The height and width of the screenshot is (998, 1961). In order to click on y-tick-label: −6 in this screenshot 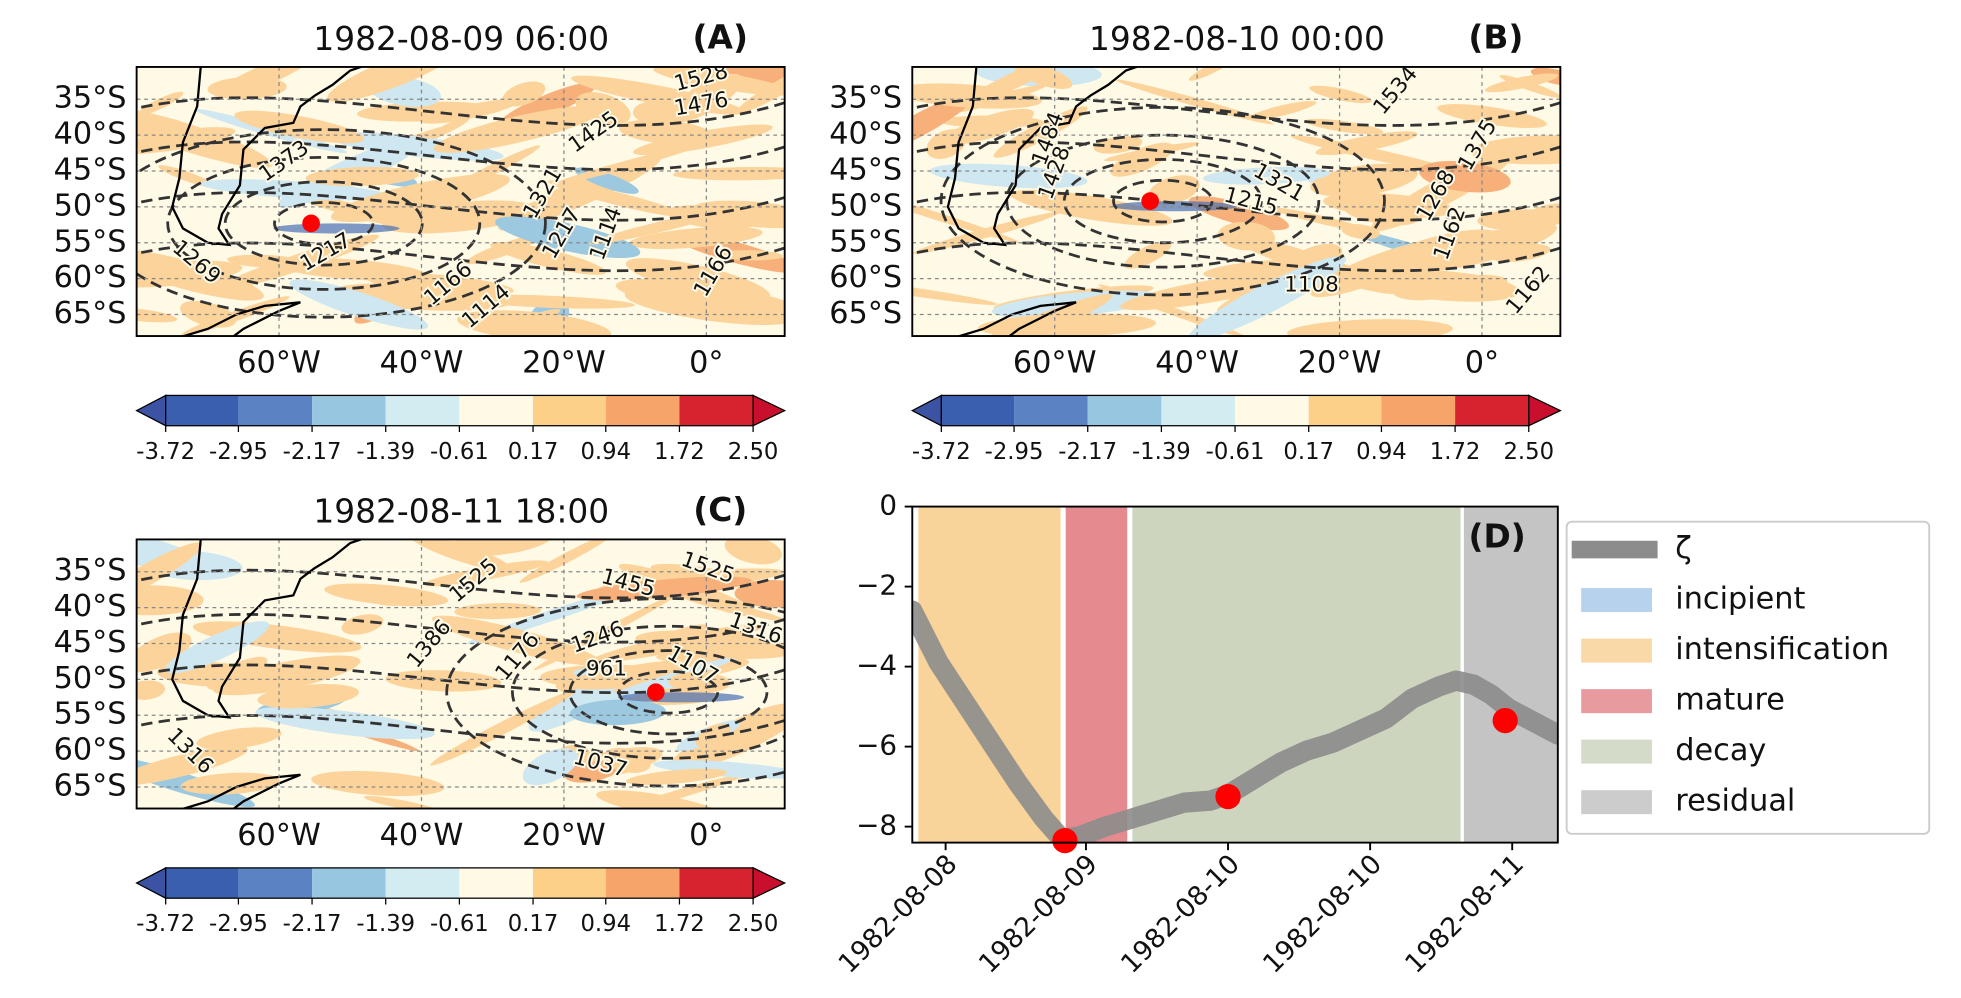, I will do `click(876, 745)`.